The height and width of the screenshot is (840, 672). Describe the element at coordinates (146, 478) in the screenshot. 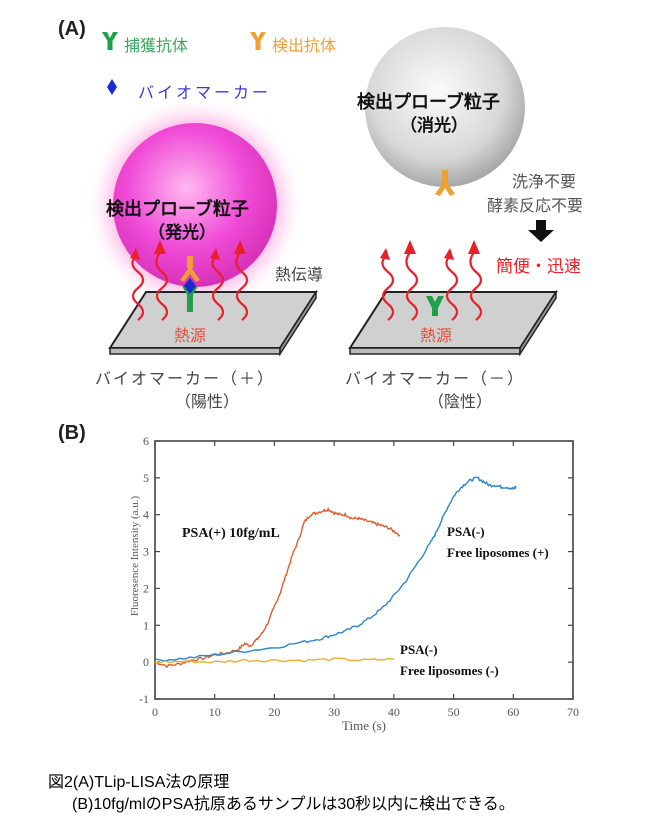

I see `y-tick-label: 5` at that location.